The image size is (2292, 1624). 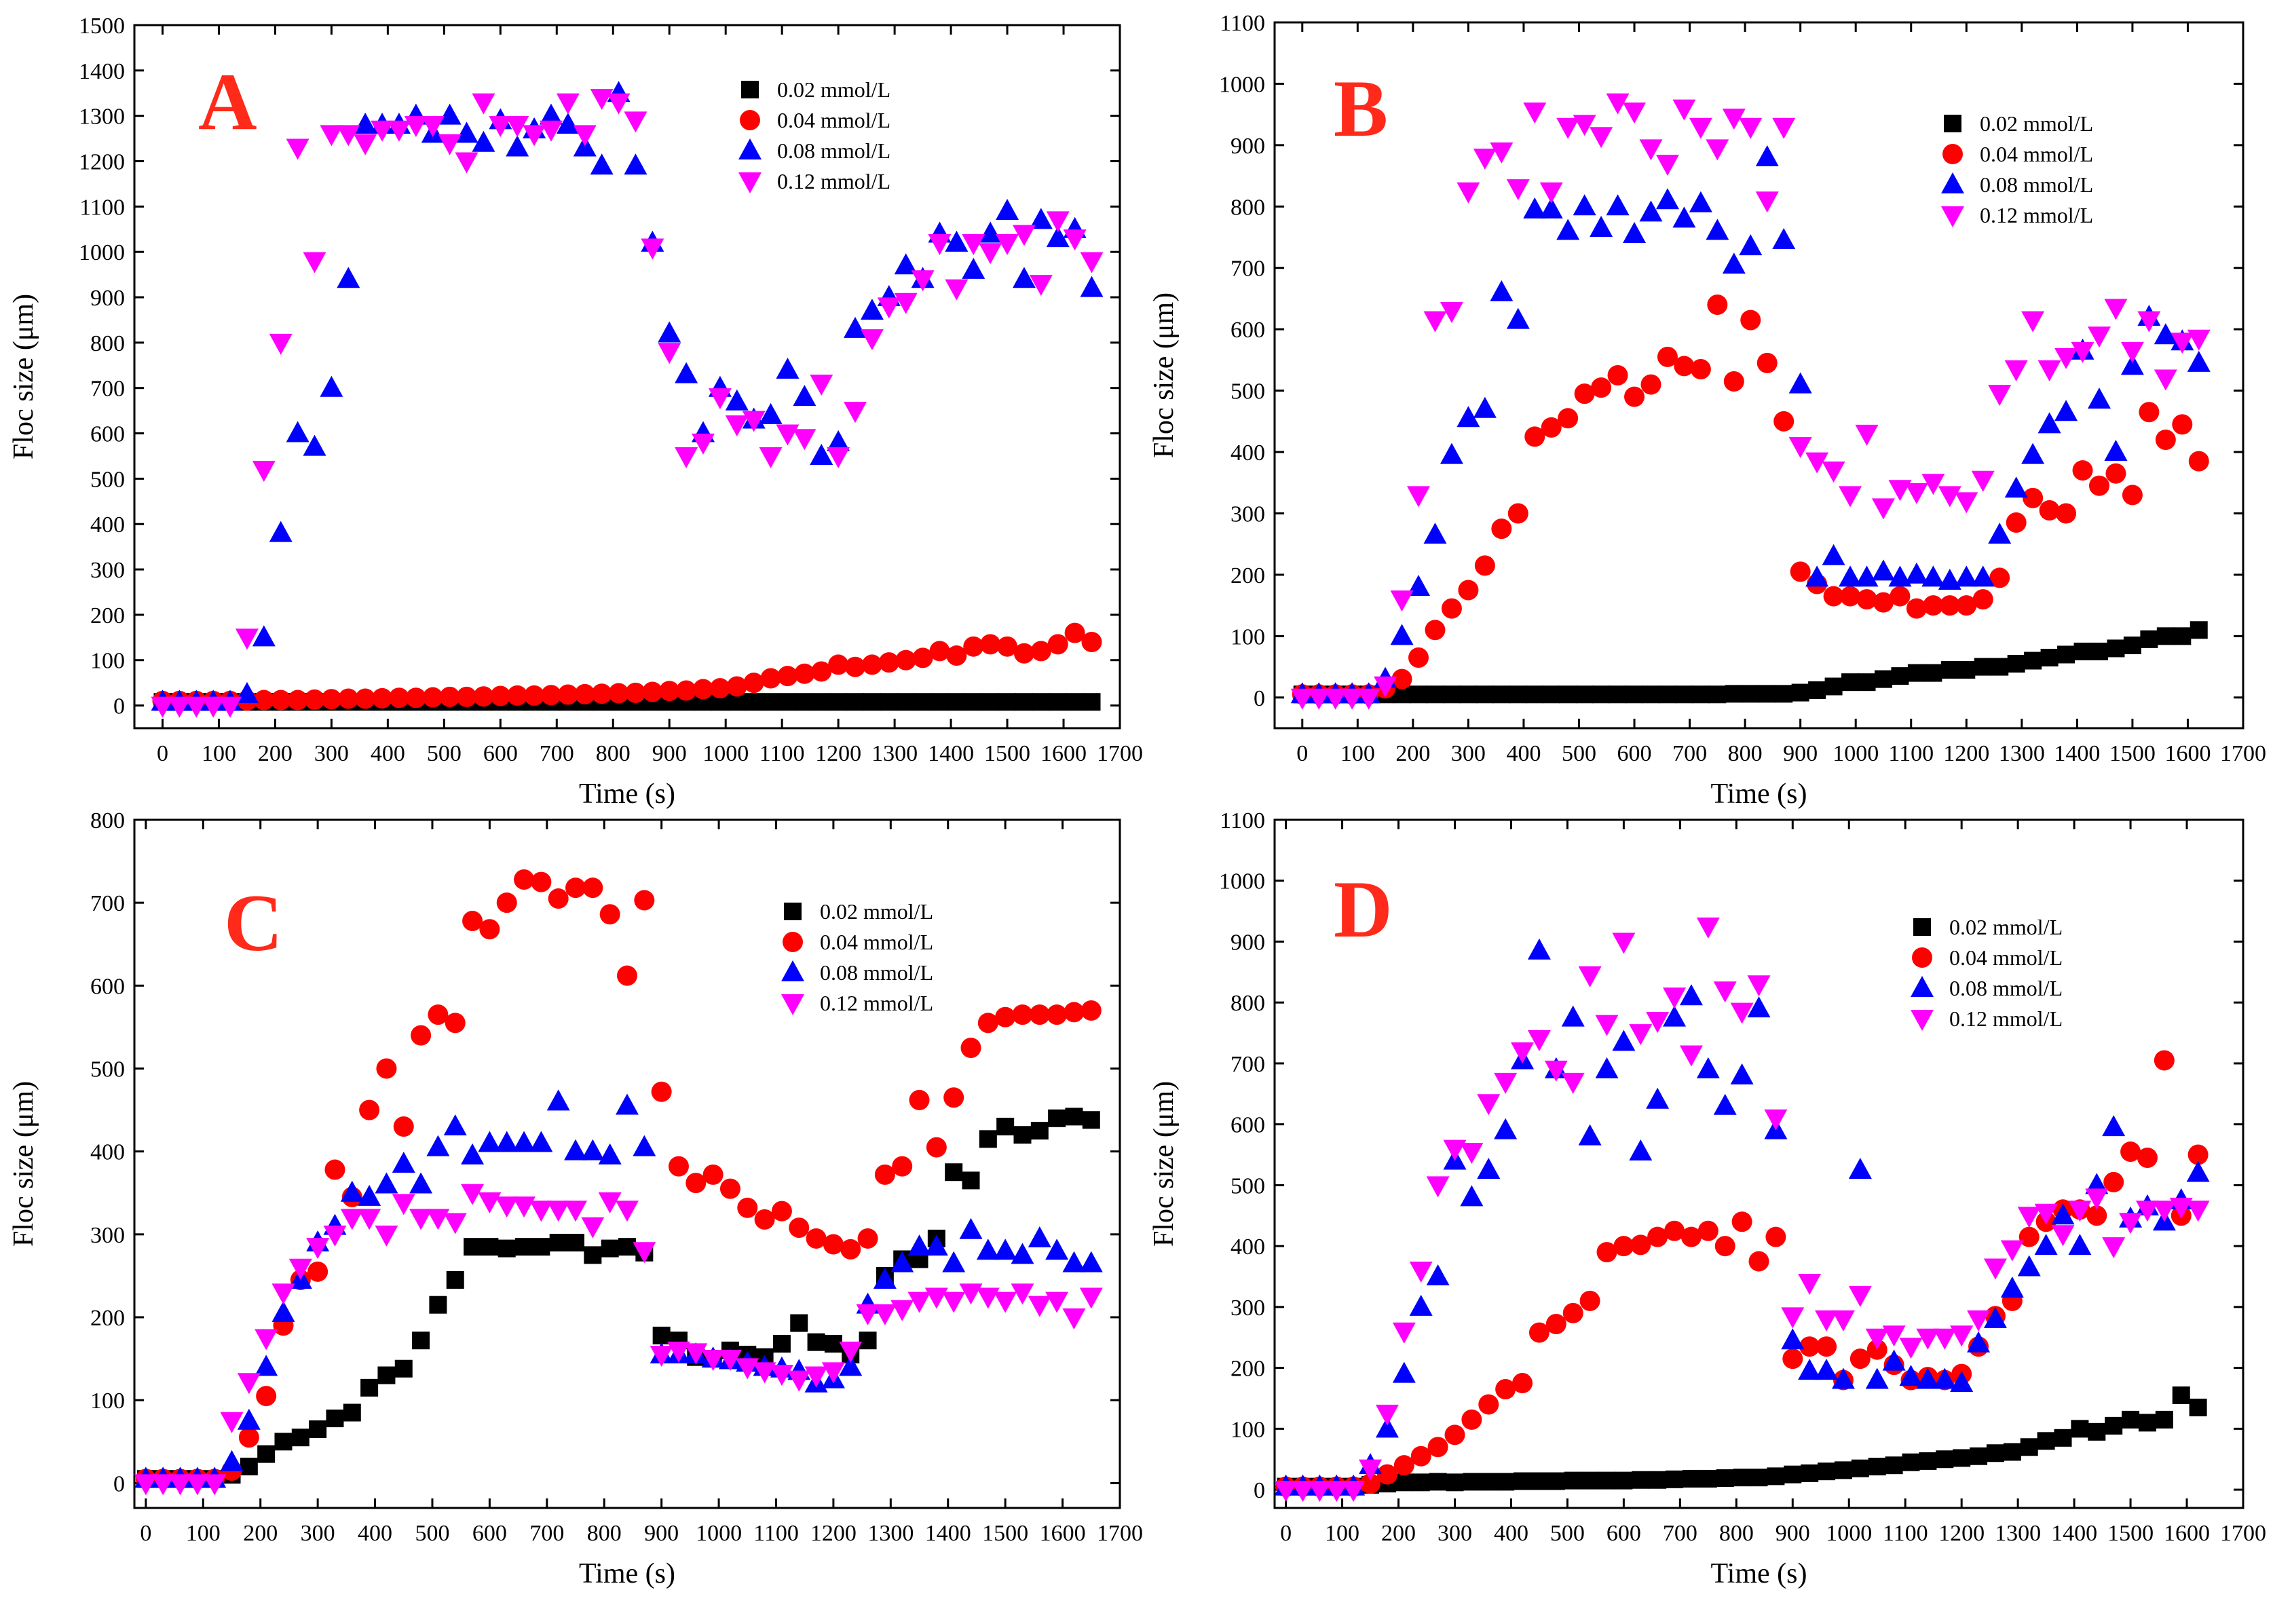 I want to click on y-tick-label: 0, so click(x=119, y=706).